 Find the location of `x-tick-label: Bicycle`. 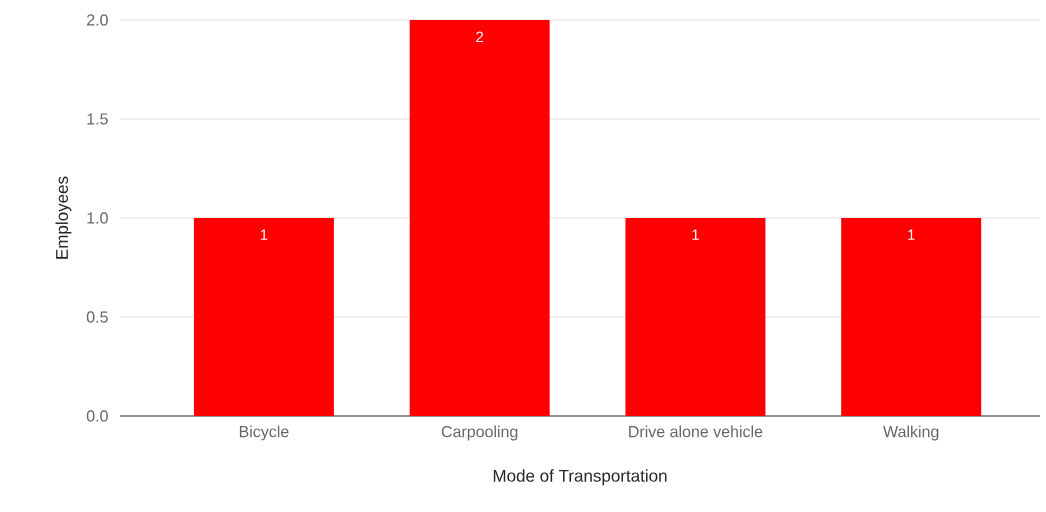

x-tick-label: Bicycle is located at coordinates (264, 433).